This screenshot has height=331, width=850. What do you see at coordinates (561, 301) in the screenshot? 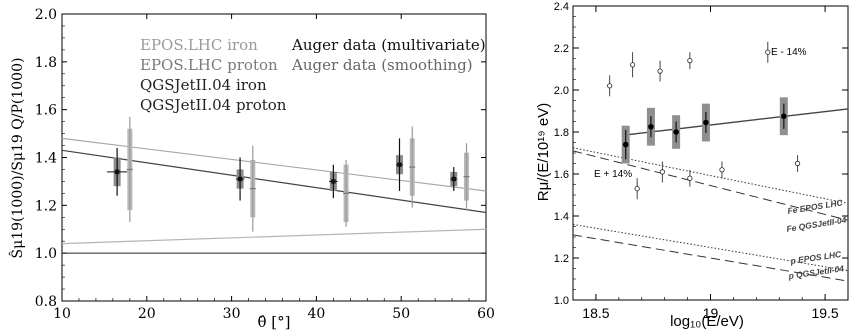
I see `right-y-tick-label: 1.0` at bounding box center [561, 301].